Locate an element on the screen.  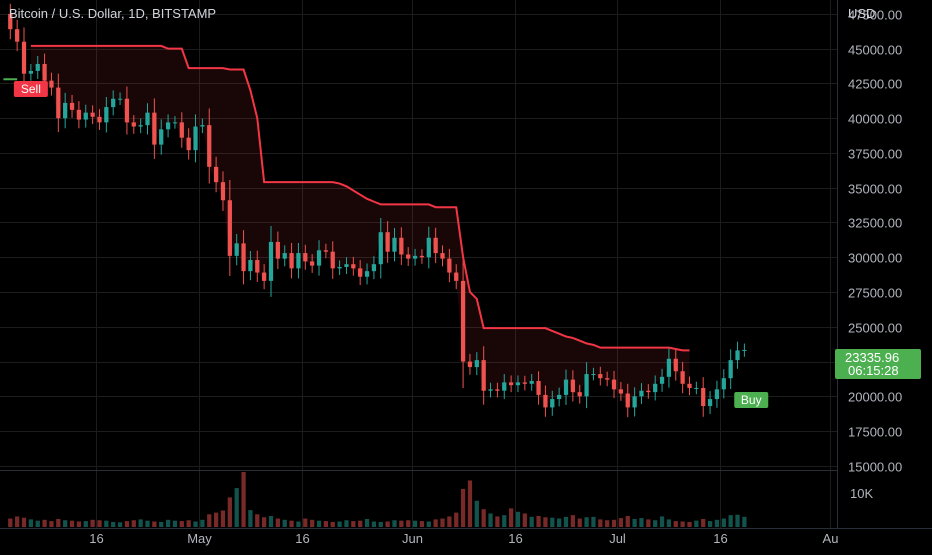
y-tick-label: 37500.00 is located at coordinates (875, 154).